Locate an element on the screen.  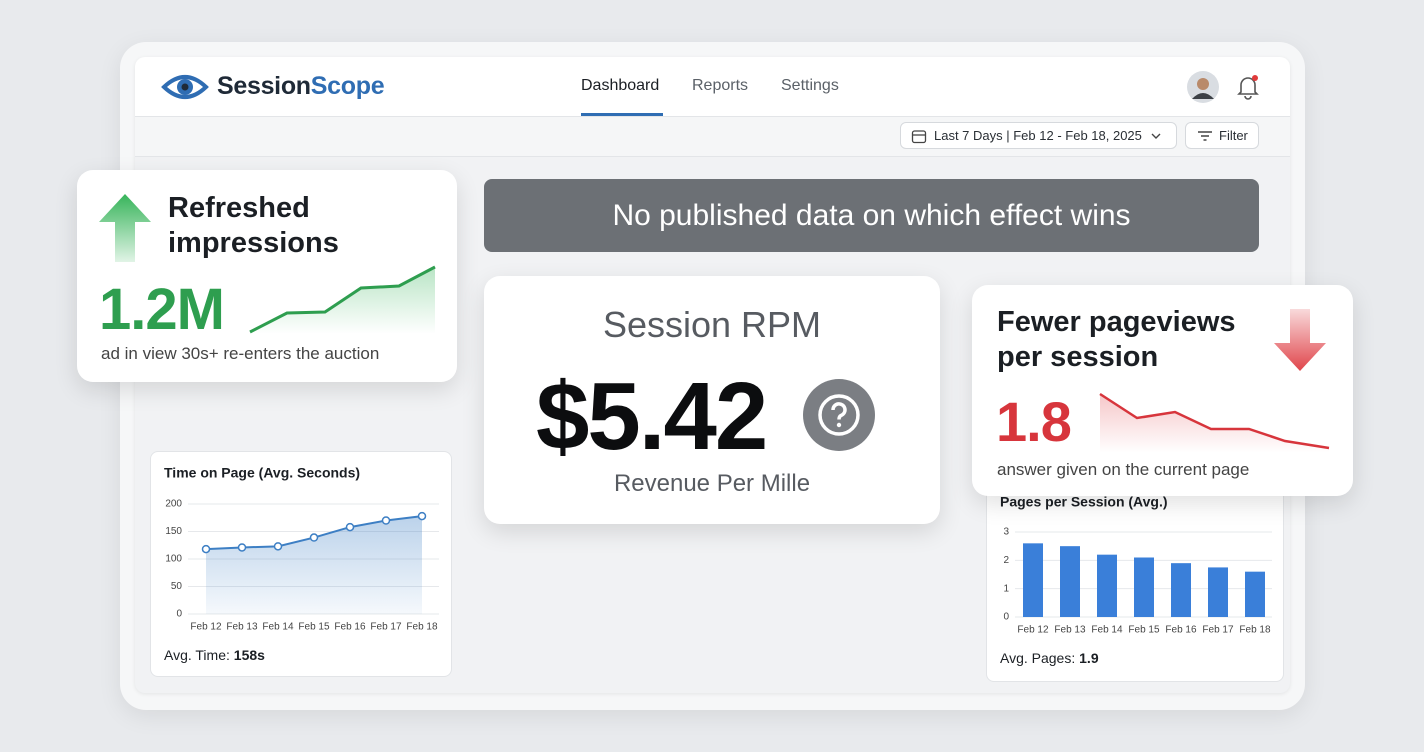
notification-bell is located at coordinates (1248, 87).